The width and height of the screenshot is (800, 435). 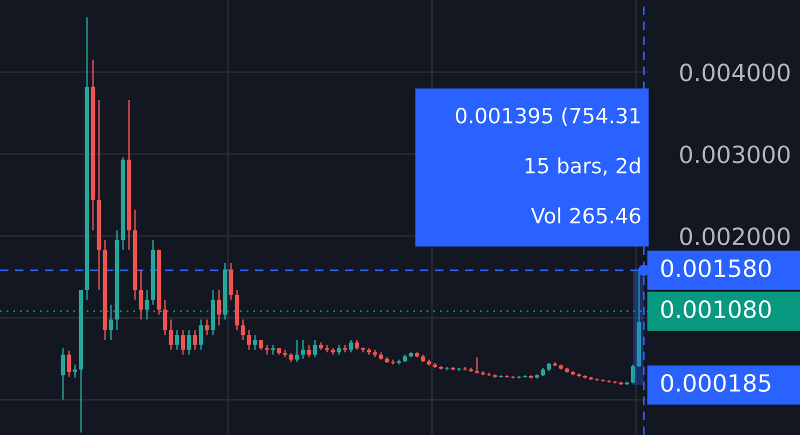 What do you see at coordinates (735, 236) in the screenshot?
I see `y-tick-label: 0.002000` at bounding box center [735, 236].